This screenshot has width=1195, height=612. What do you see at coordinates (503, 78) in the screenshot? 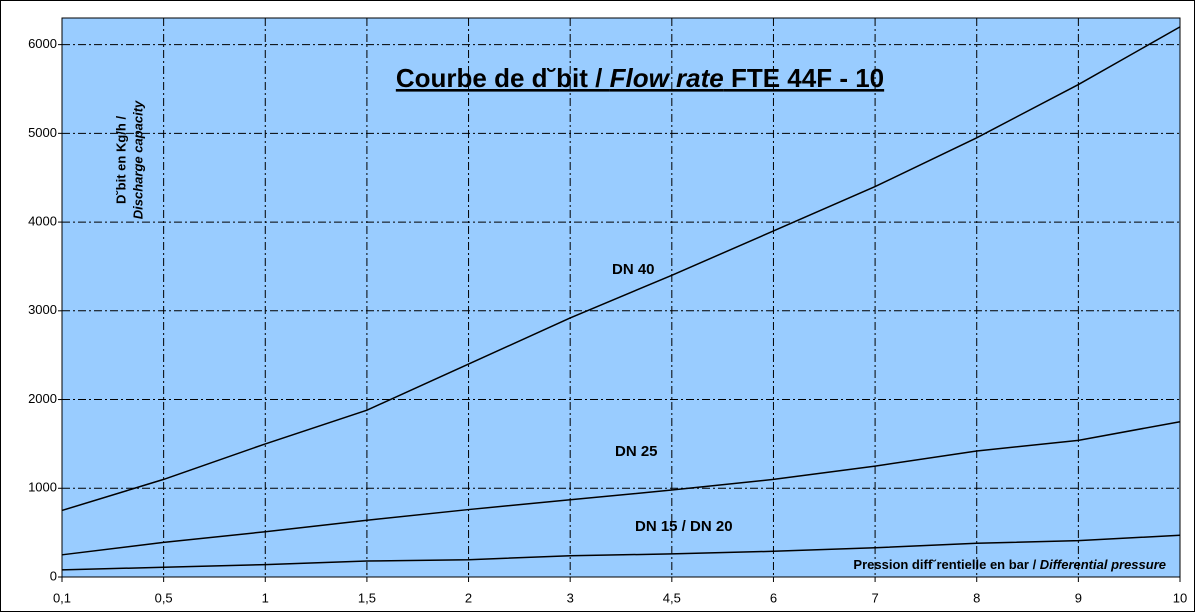
I see `title-part: Courbe de d˘bit /` at bounding box center [503, 78].